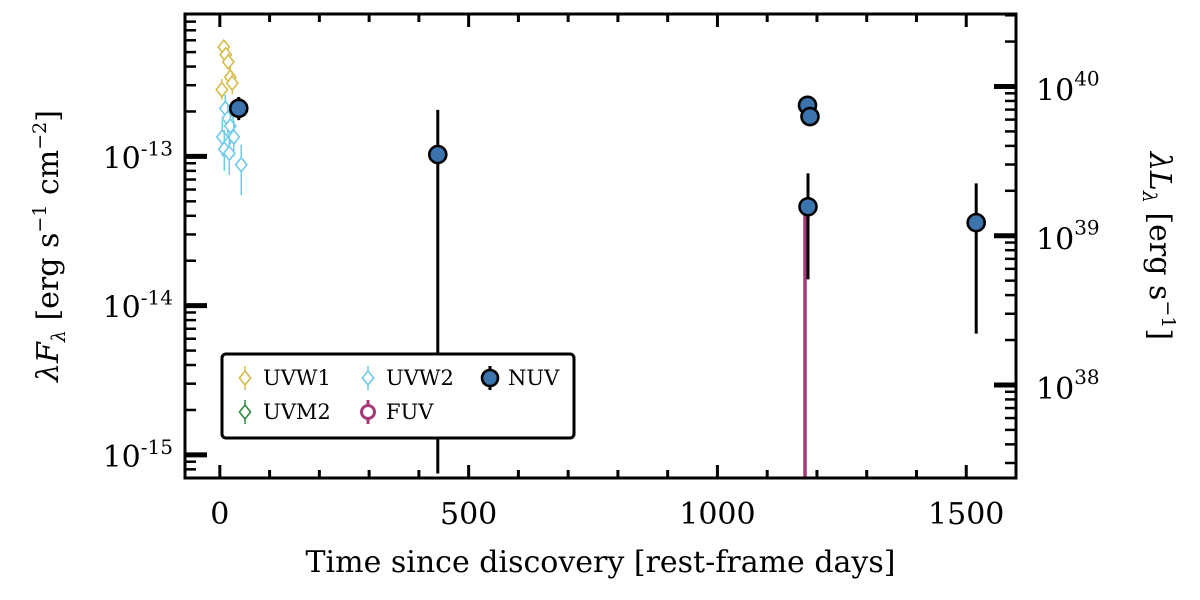 Image resolution: width=1200 pixels, height=600 pixels. What do you see at coordinates (966, 514) in the screenshot?
I see `x-tick-label: 1500` at bounding box center [966, 514].